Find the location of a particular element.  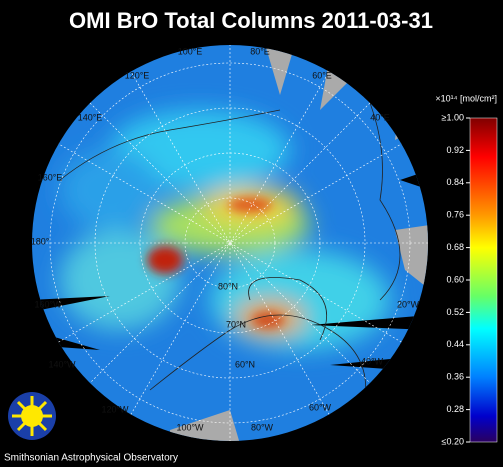

colorbar-tick-label: 0.44 is located at coordinates (455, 344).